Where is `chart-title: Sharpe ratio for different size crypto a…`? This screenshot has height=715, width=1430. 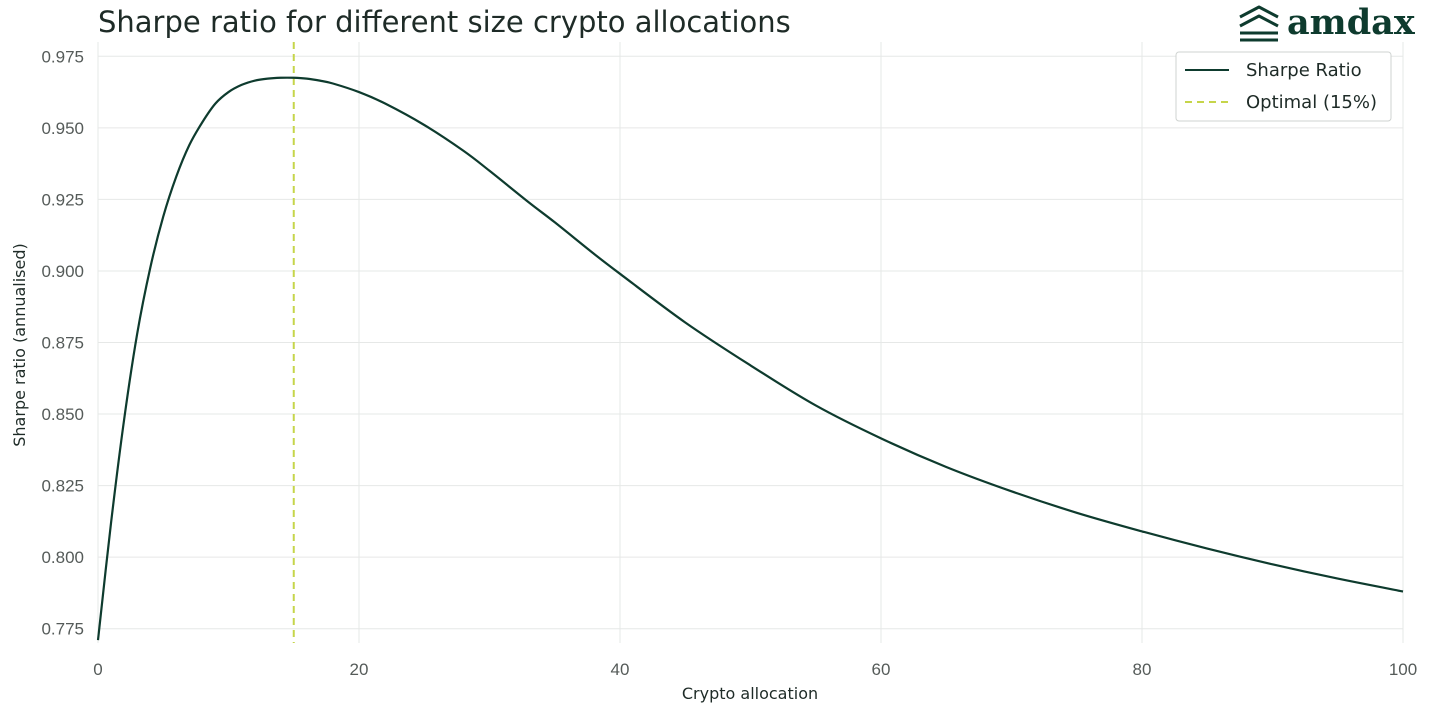 chart-title: Sharpe ratio for different size crypto a… is located at coordinates (444, 22).